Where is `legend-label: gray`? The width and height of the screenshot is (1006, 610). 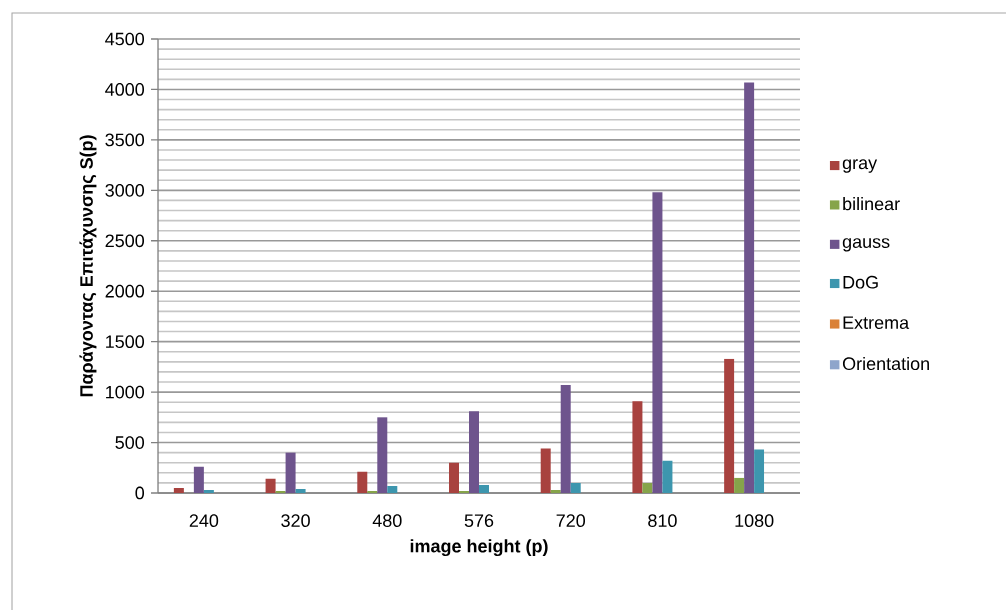 legend-label: gray is located at coordinates (860, 166).